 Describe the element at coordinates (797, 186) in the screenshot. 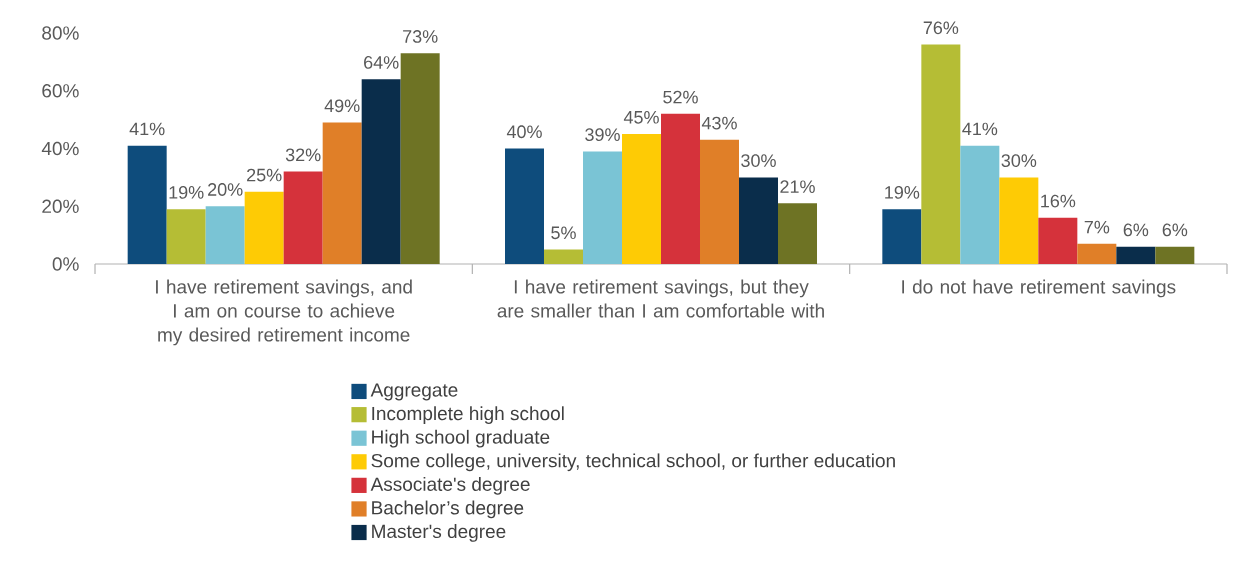

I see `data-label: 21%` at that location.